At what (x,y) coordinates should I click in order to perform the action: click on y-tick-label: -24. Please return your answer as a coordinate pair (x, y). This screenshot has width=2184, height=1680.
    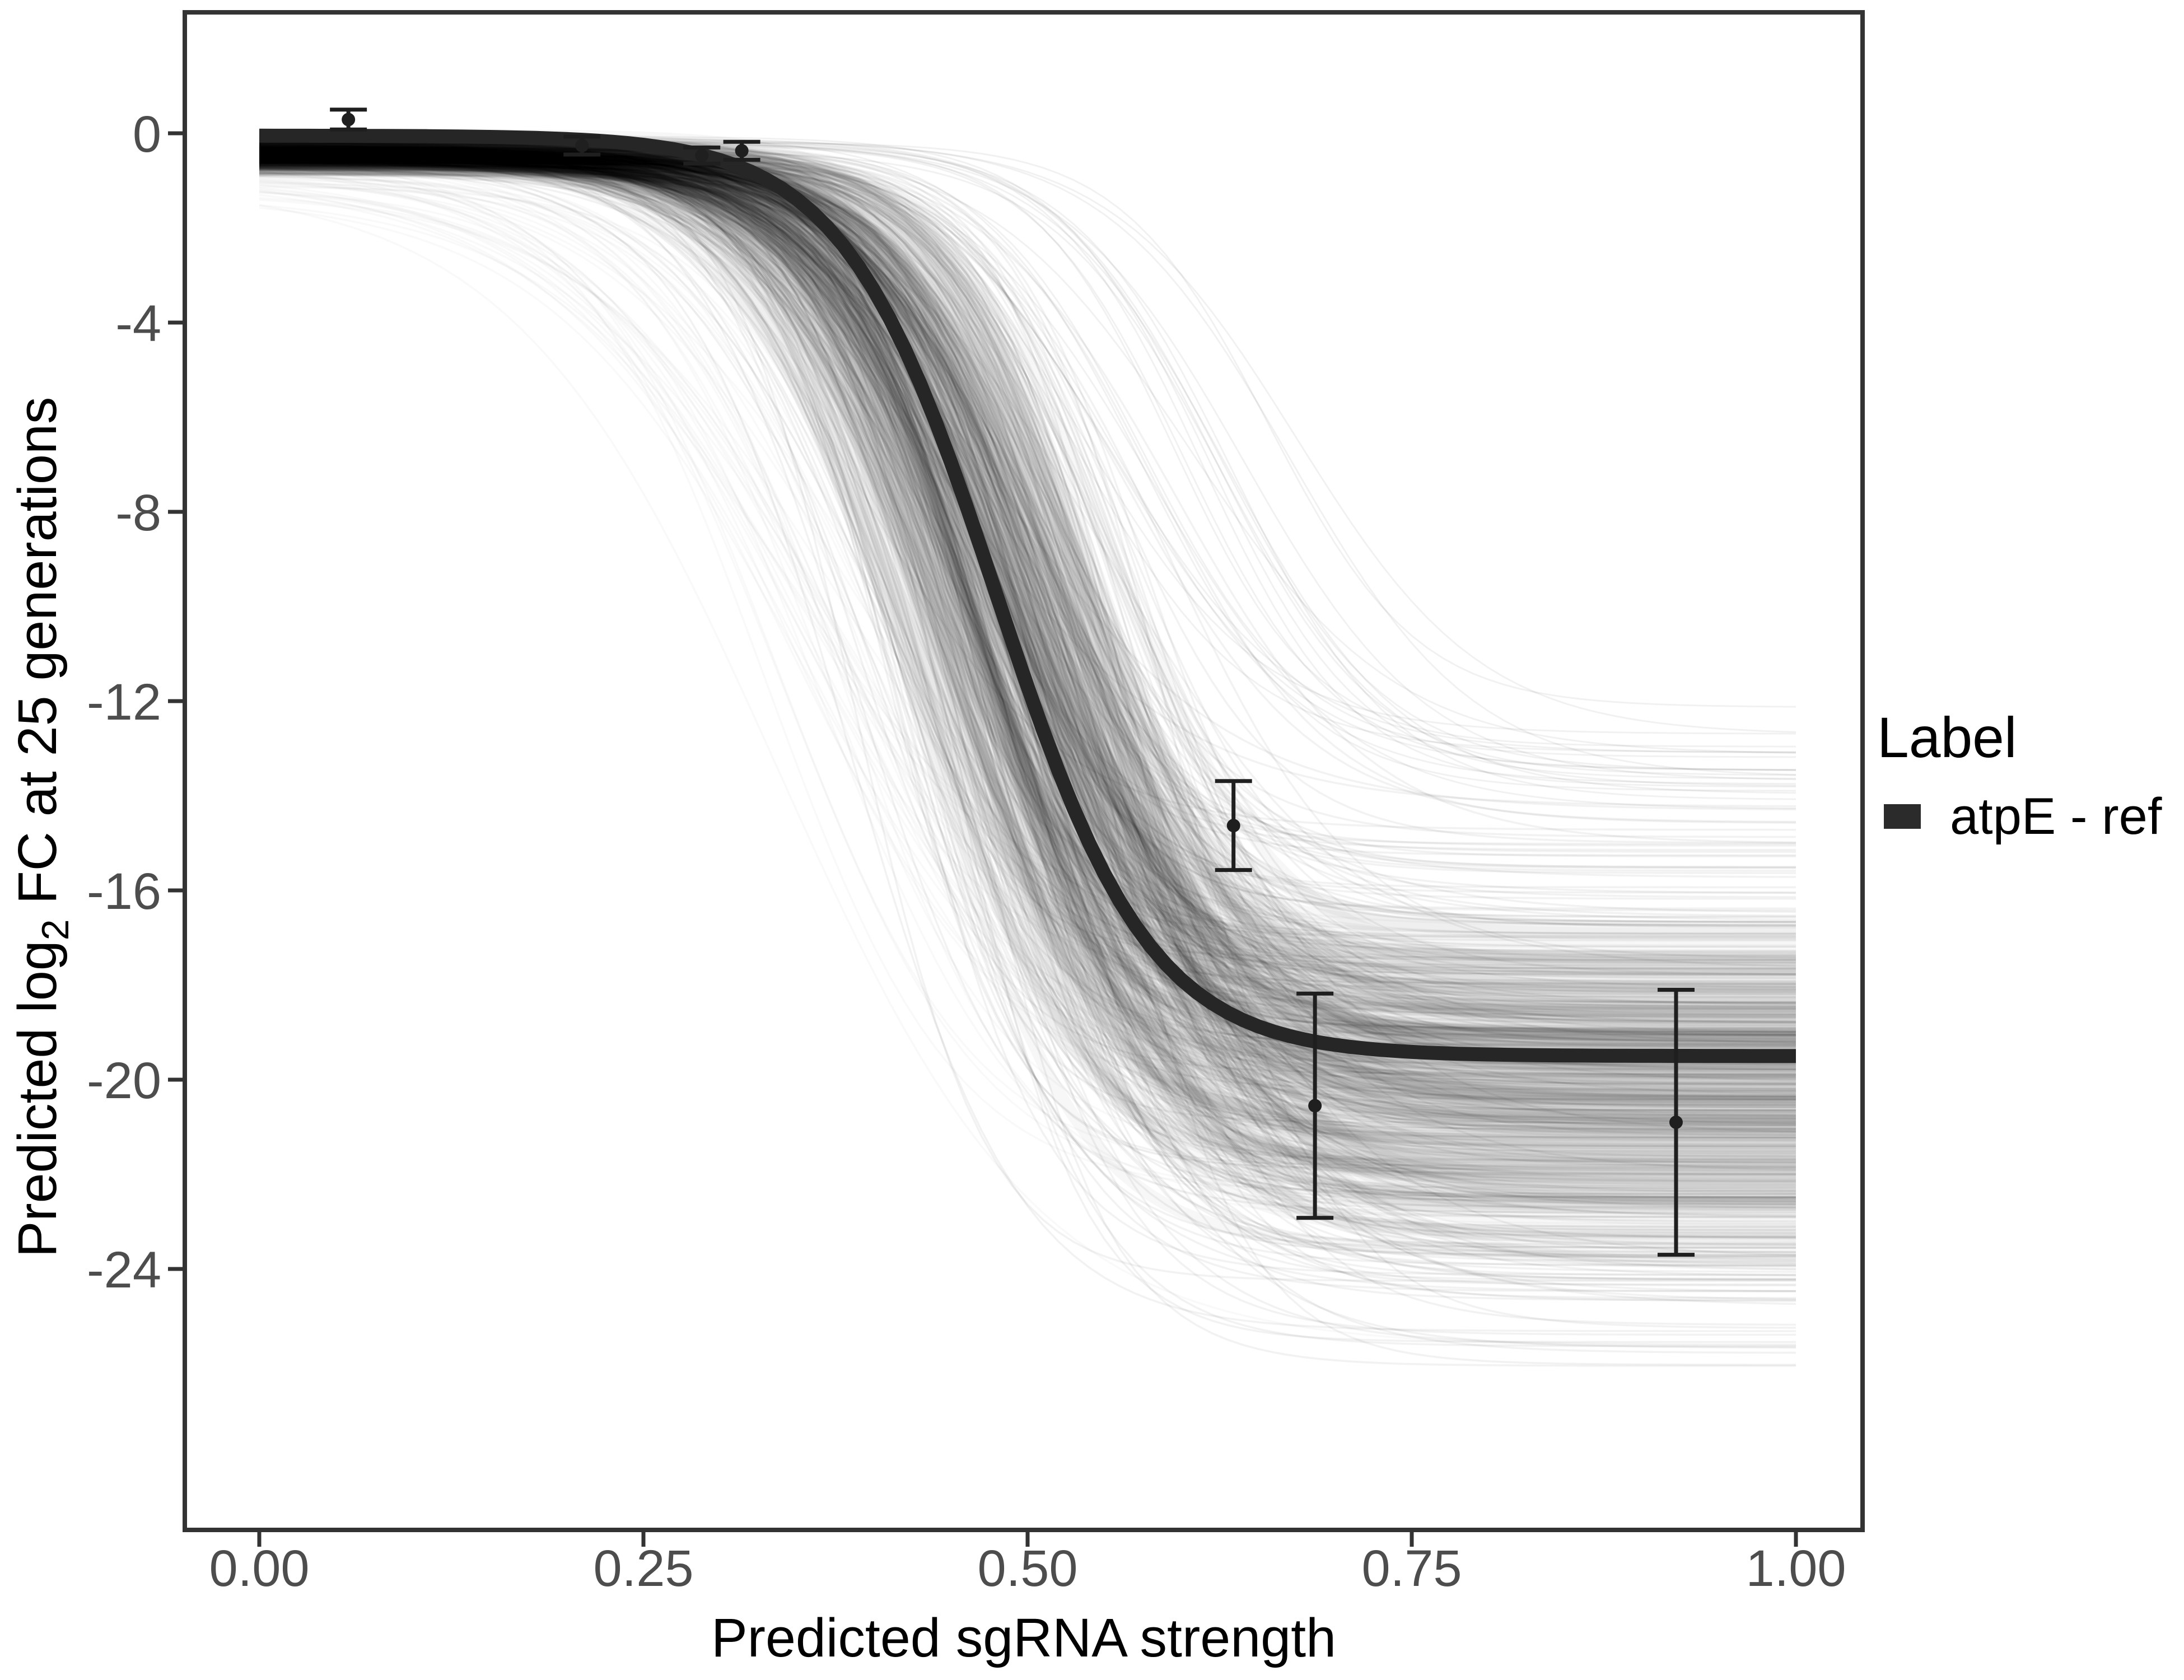
    Looking at the image, I should click on (124, 1271).